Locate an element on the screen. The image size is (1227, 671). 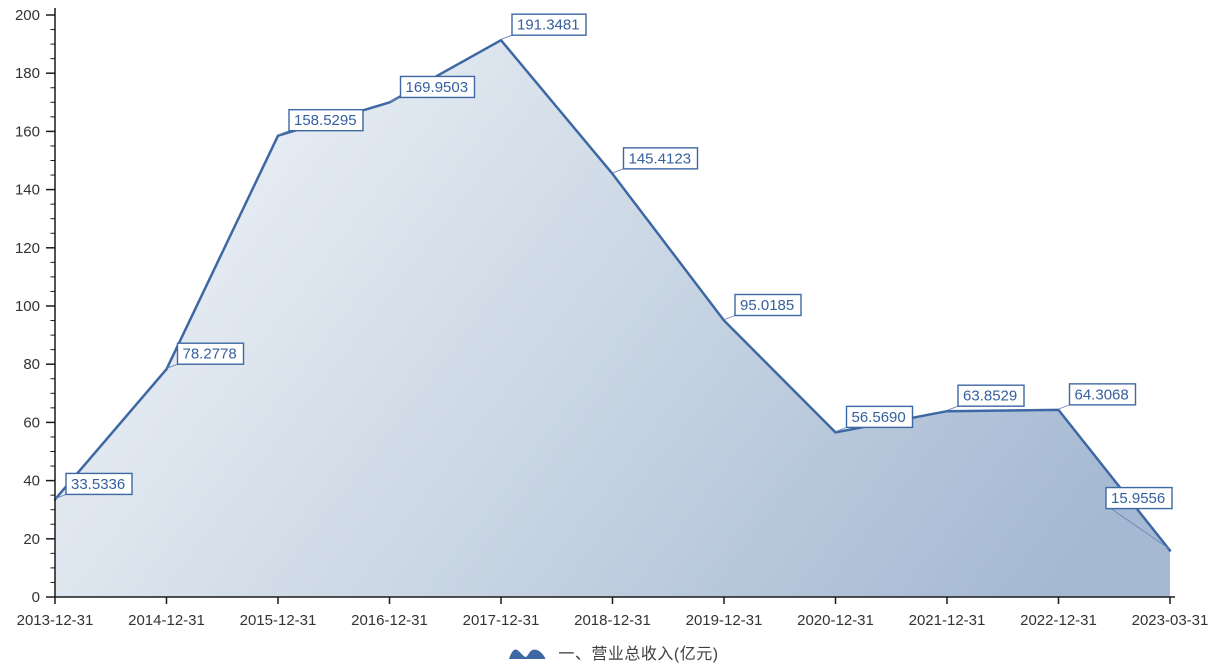
data-label: 64.3068 is located at coordinates (1097, 396).